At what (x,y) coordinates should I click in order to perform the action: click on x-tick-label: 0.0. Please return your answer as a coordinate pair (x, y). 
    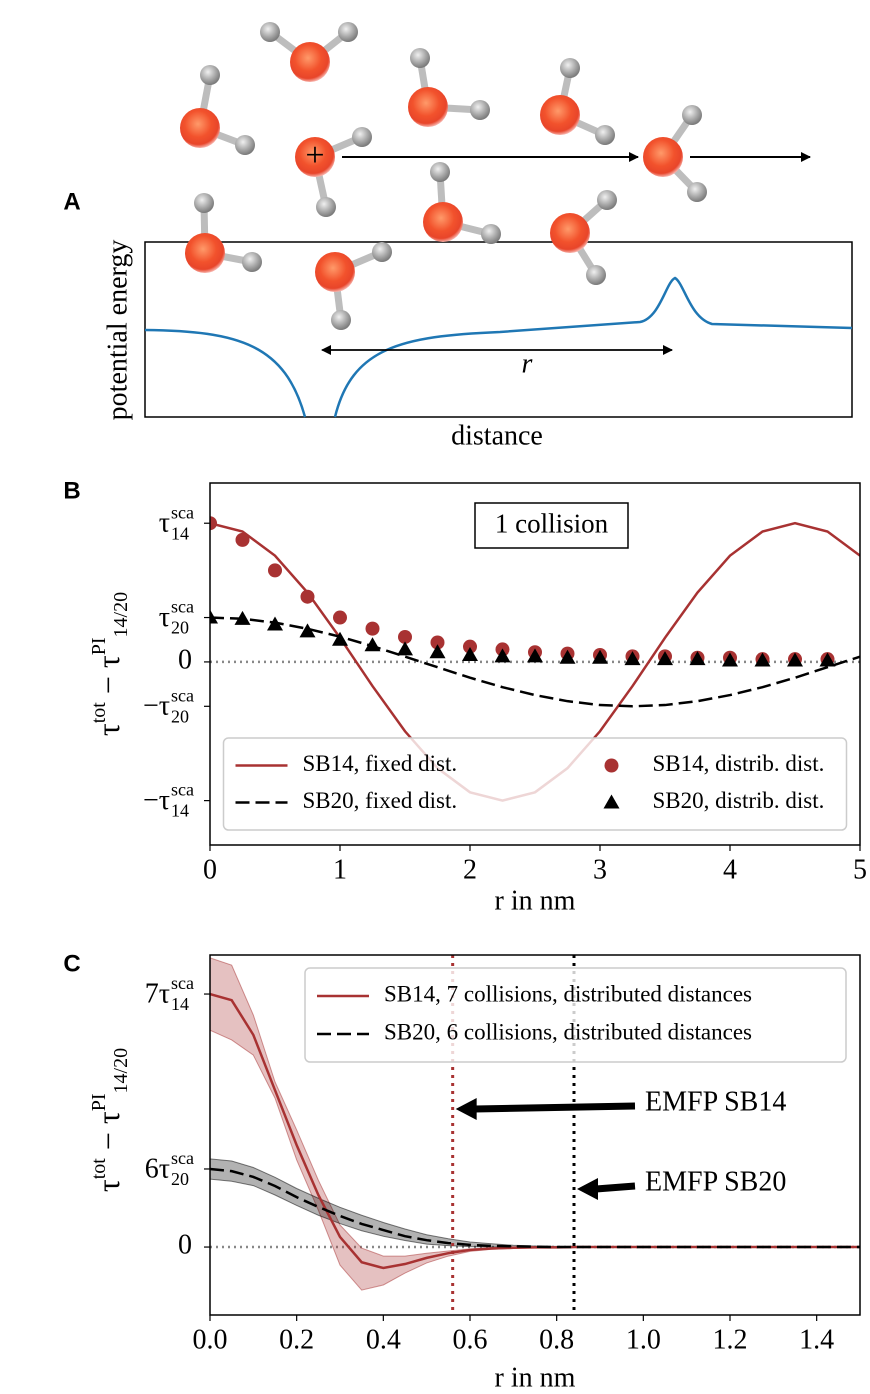
    Looking at the image, I should click on (210, 1339).